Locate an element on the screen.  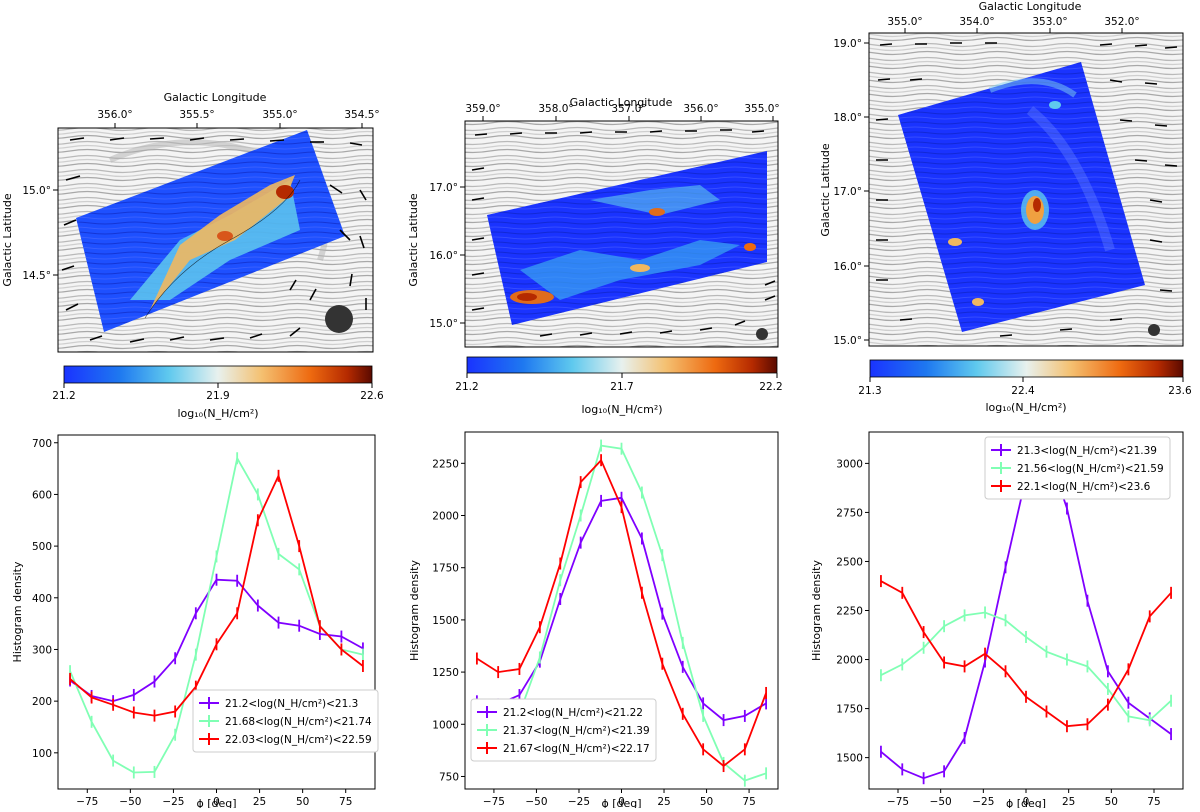
map3-cbar-tick: 23.6 is located at coordinates (1180, 391).